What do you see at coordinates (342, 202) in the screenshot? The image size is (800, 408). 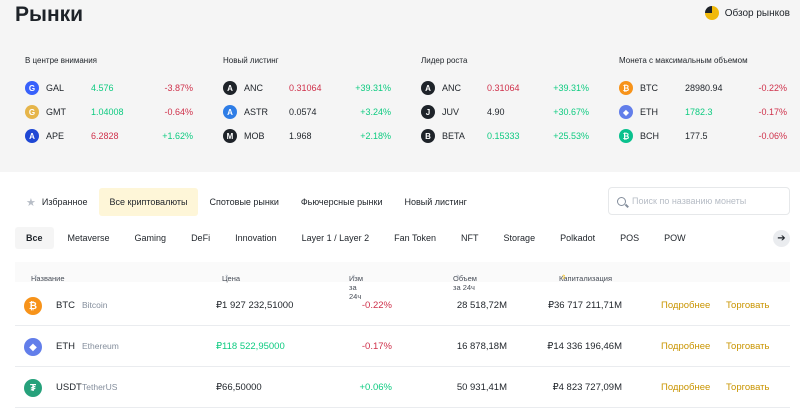 I see `tab-3: Фьючерсные рынки` at bounding box center [342, 202].